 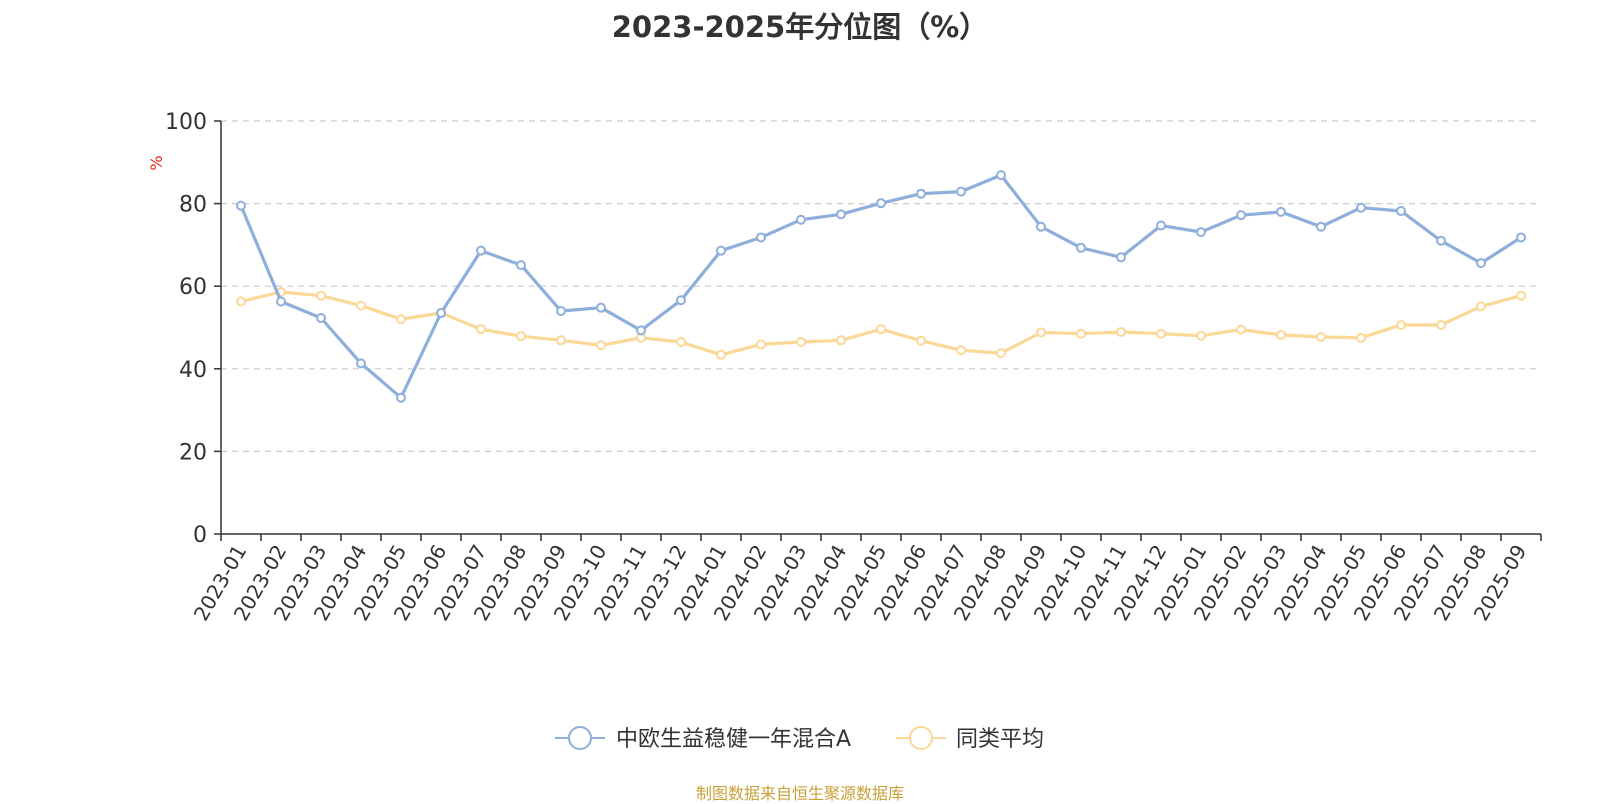 What do you see at coordinates (193, 370) in the screenshot?
I see `y-tick-label: 40` at bounding box center [193, 370].